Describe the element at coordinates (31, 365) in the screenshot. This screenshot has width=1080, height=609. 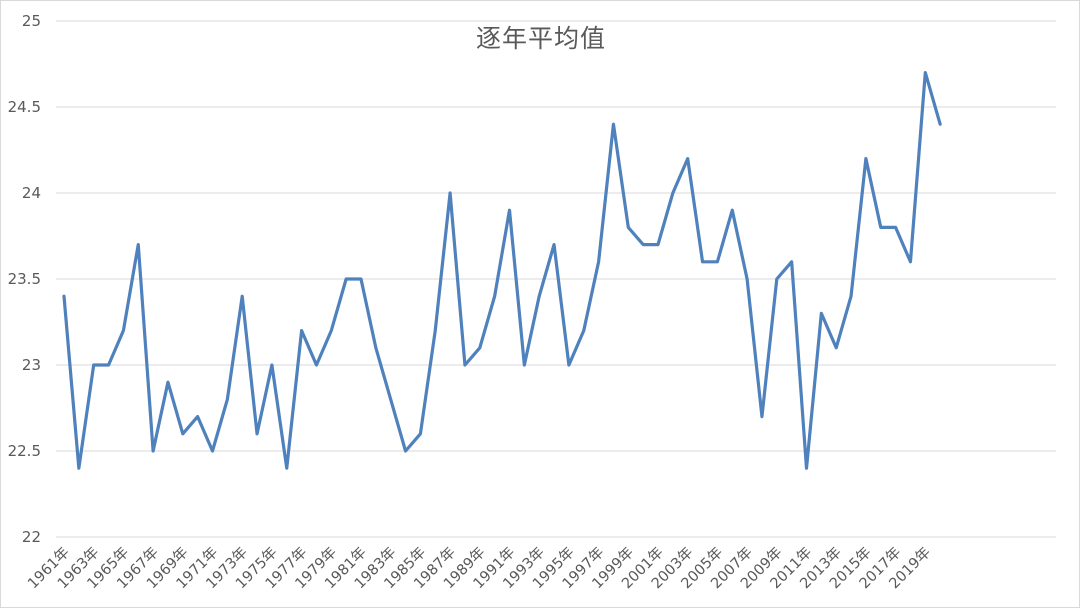
I see `y-tick-label: 23` at that location.